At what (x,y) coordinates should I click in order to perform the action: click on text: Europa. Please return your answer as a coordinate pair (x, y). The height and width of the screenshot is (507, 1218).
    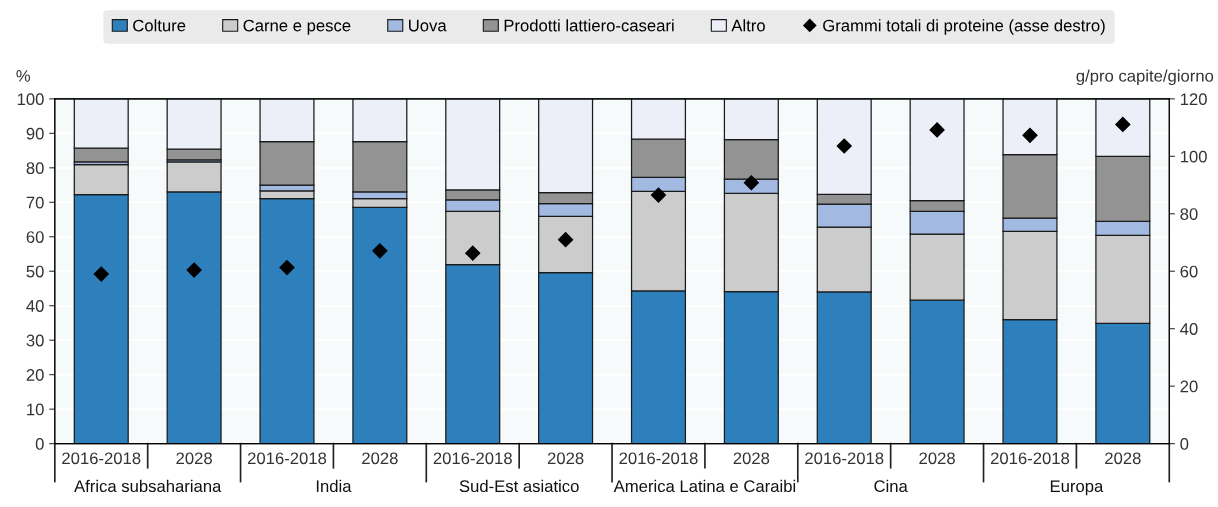
    Looking at the image, I should click on (1077, 488).